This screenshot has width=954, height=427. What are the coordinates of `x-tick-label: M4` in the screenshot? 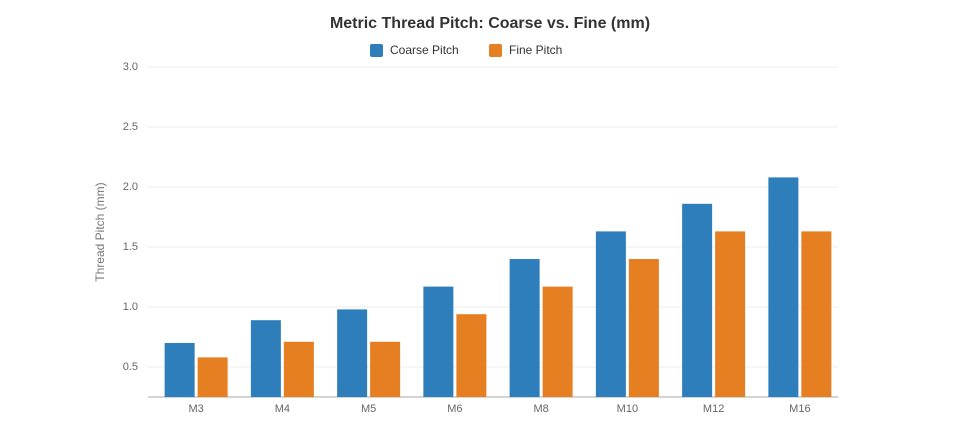 It's located at (282, 409).